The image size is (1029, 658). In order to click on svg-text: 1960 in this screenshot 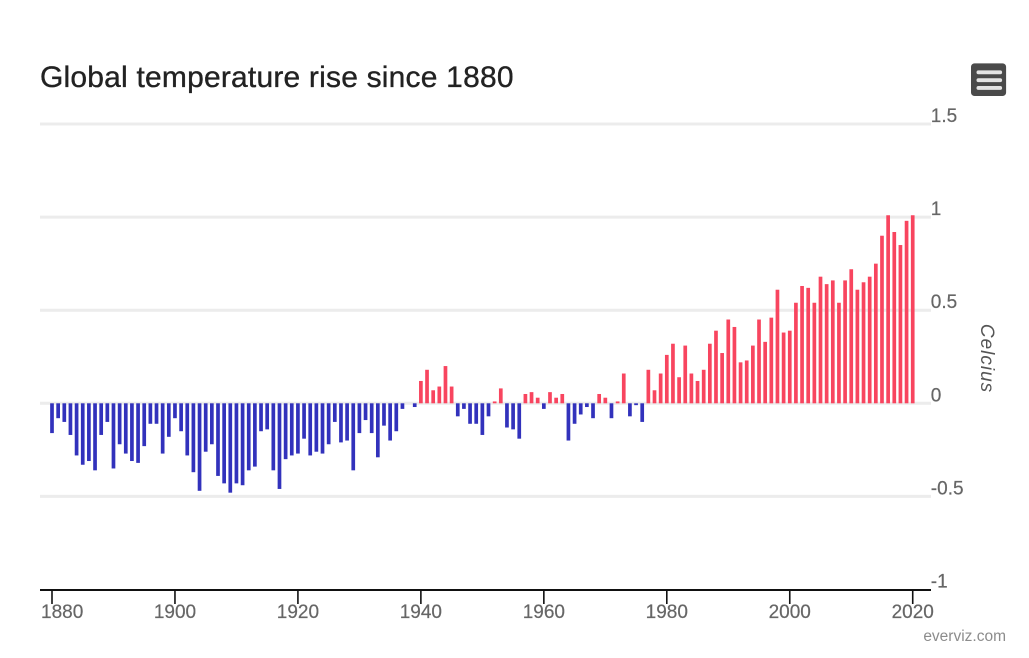, I will do `click(544, 612)`.